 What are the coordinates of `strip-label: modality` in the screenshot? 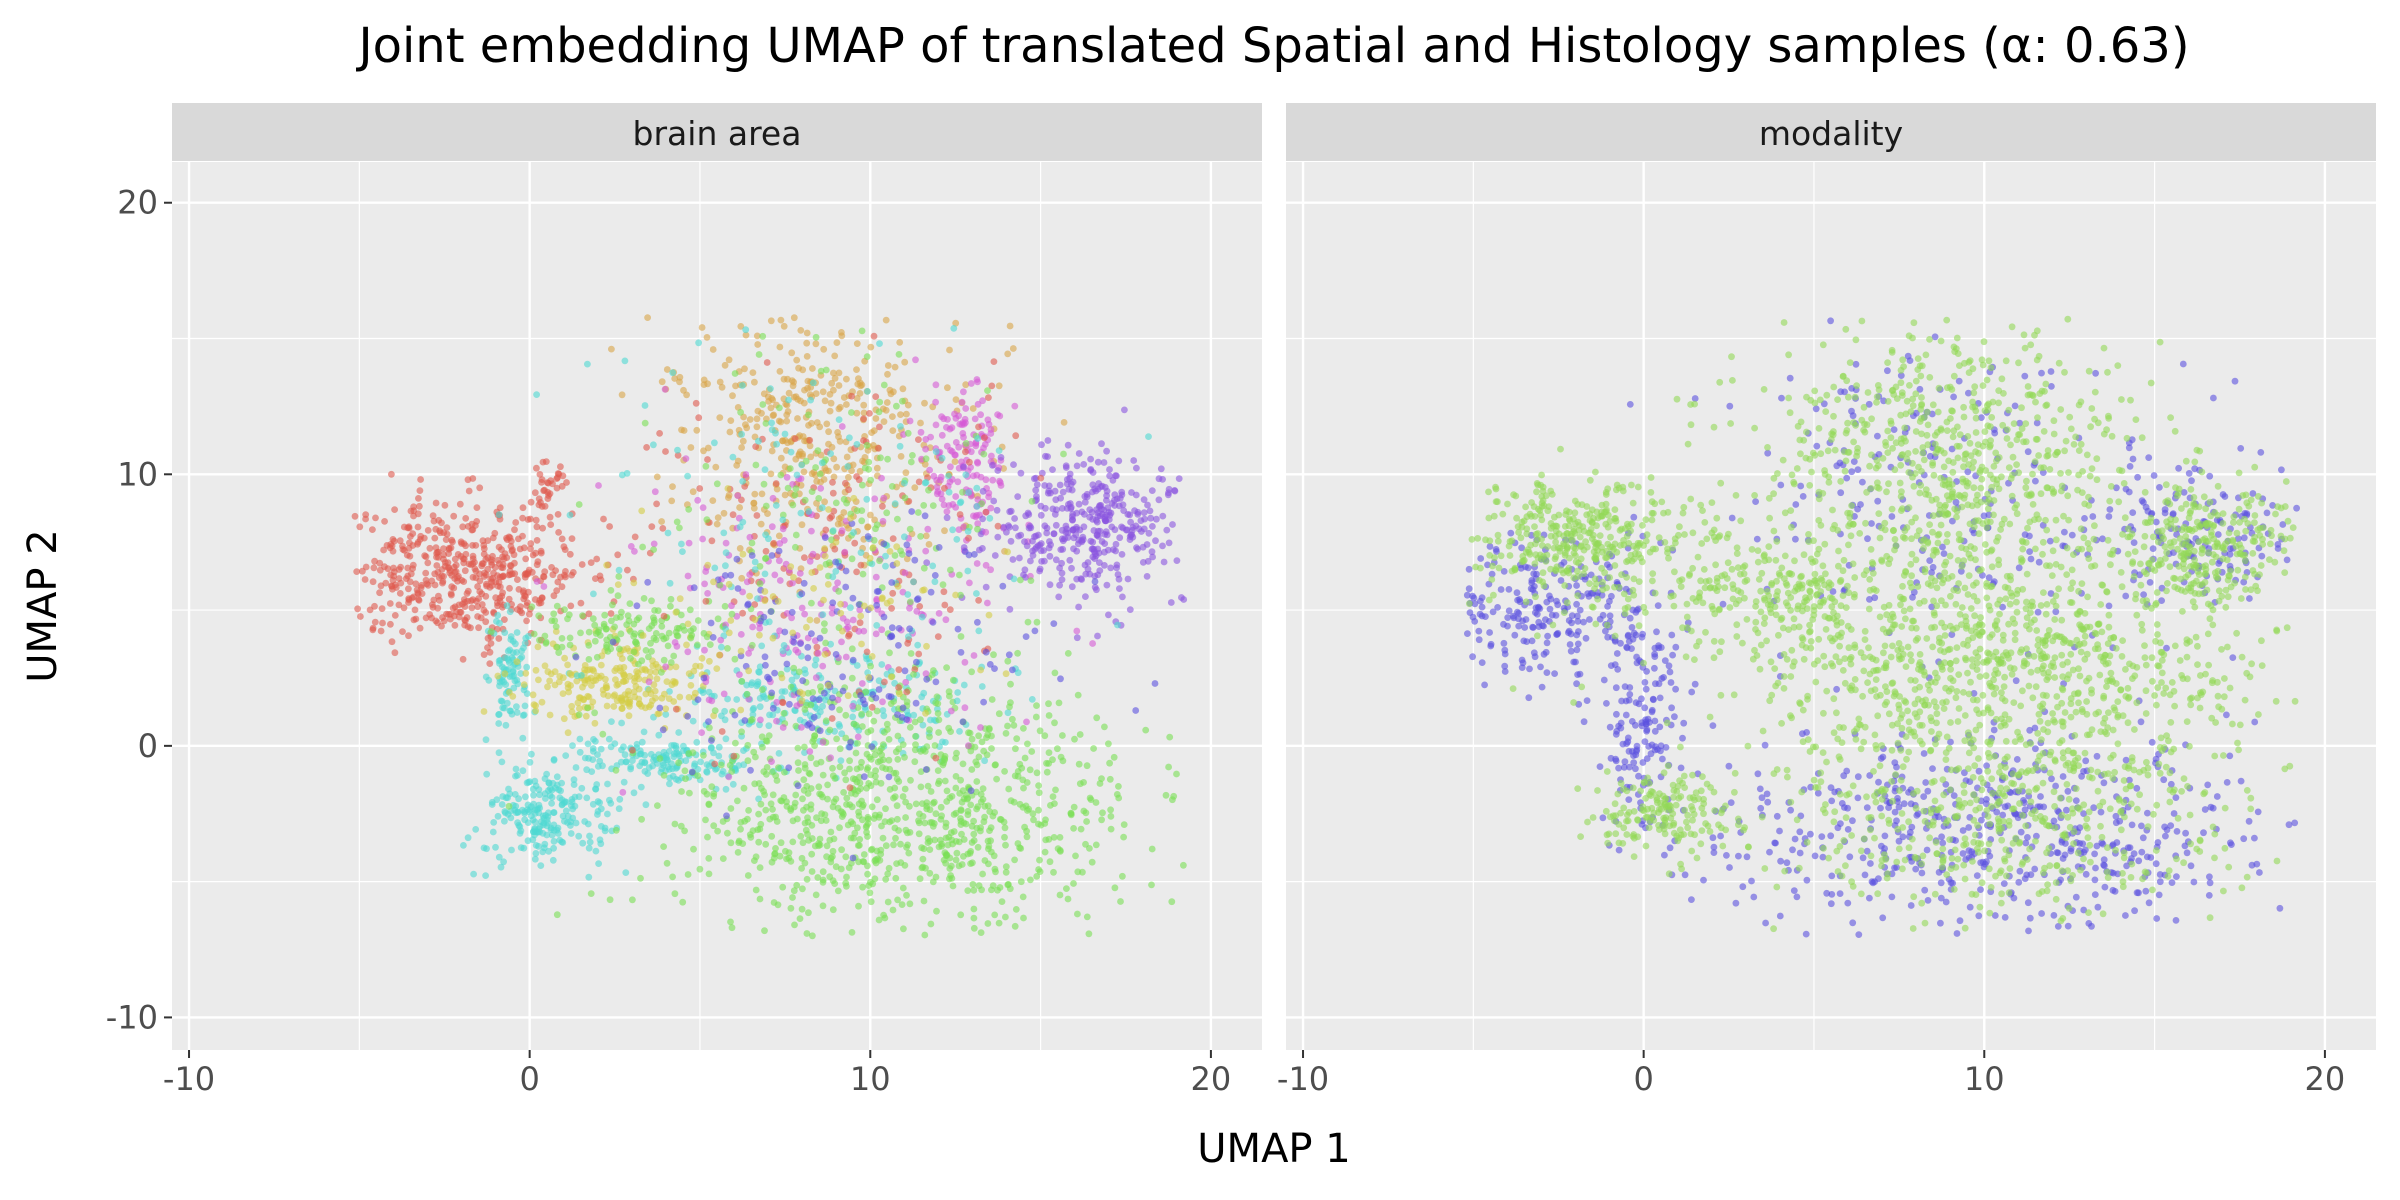 It's located at (1831, 133).